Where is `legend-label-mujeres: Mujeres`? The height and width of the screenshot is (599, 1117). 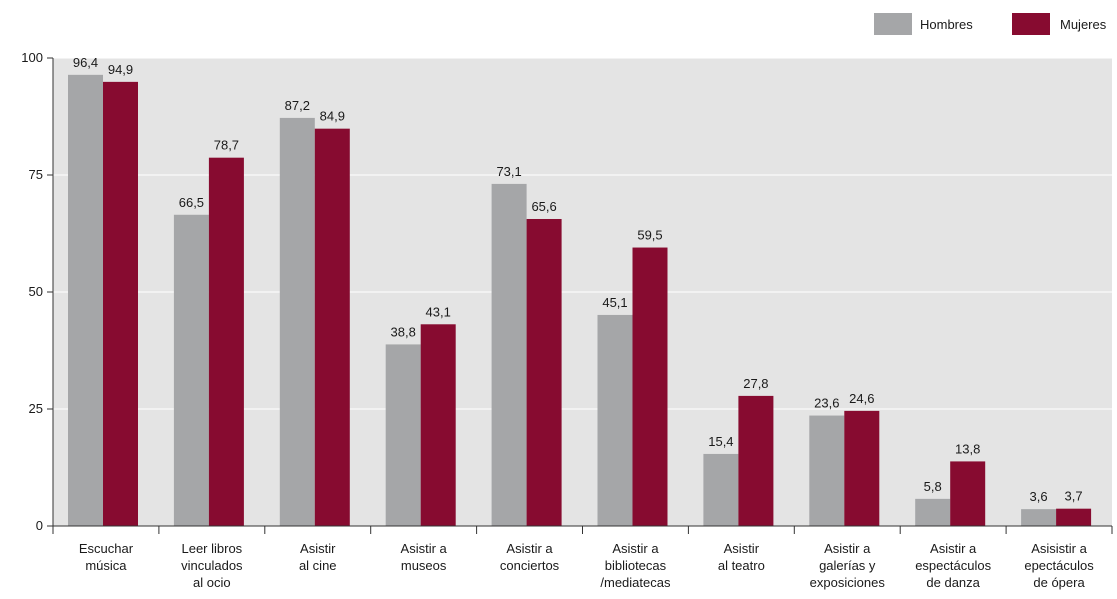 legend-label-mujeres: Mujeres is located at coordinates (1083, 24).